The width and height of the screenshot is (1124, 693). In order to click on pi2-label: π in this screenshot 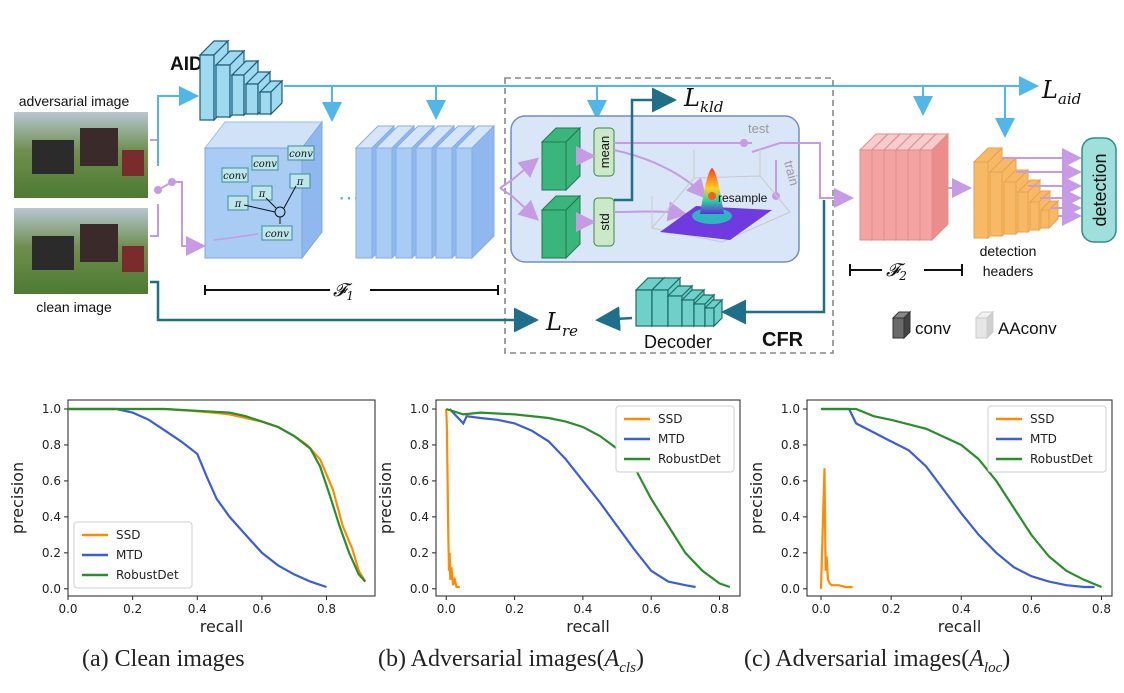, I will do `click(262, 194)`.